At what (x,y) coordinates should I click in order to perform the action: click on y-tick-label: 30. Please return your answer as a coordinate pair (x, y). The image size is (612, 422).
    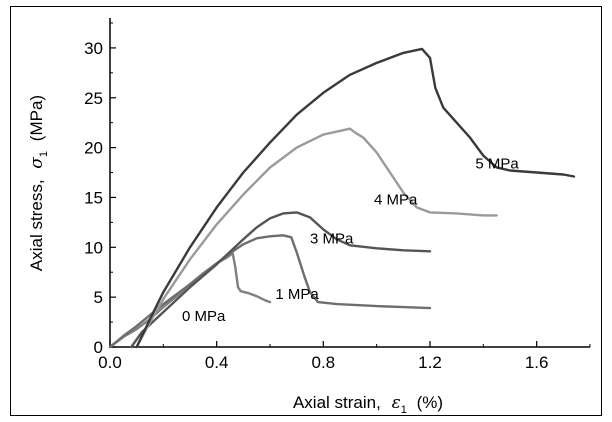
    Looking at the image, I should click on (93, 48).